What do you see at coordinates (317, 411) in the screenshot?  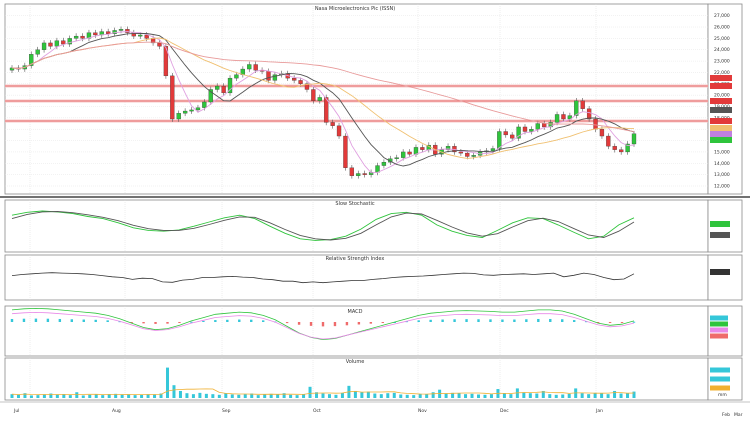 I see `x-axis-month-label: Oct` at bounding box center [317, 411].